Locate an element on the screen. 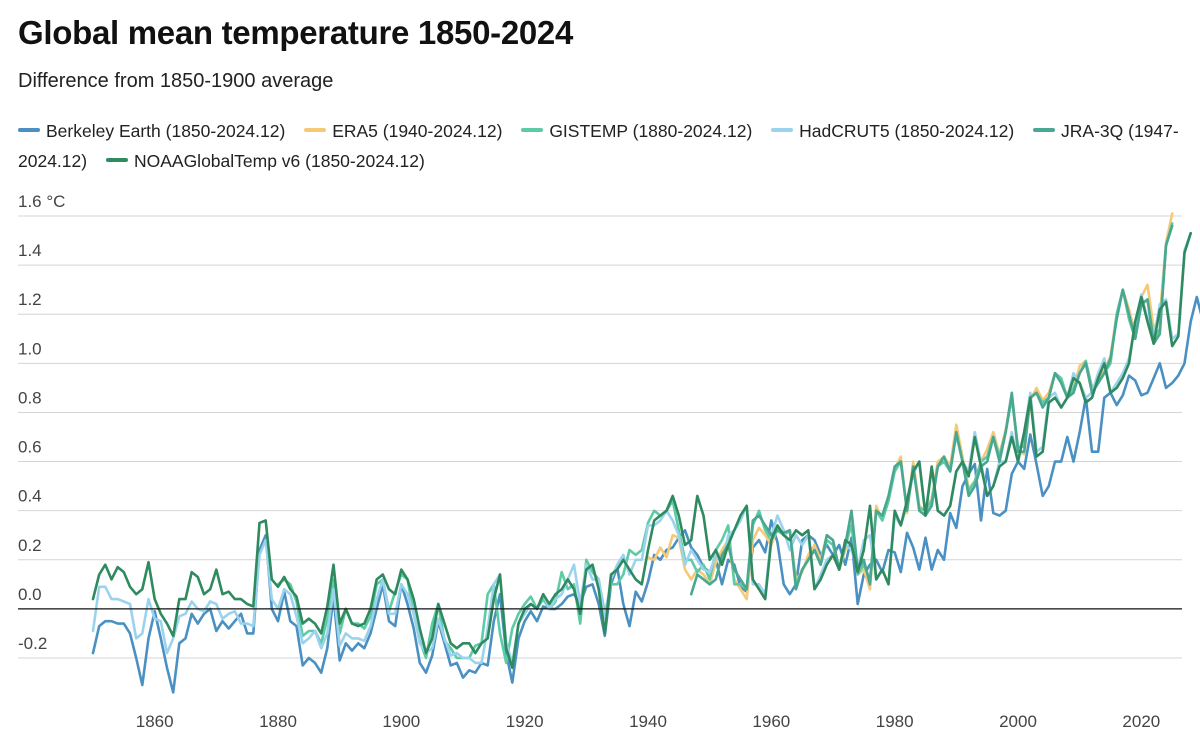  legend-label: JRA-3Q (1947-2024.12) is located at coordinates (598, 146).